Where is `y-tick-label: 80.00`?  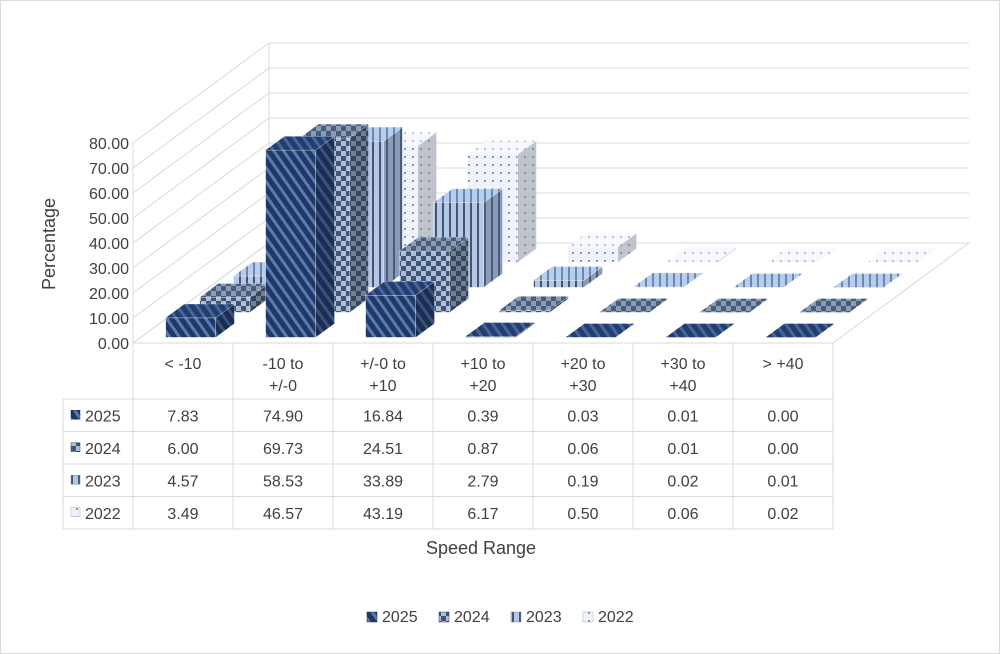
y-tick-label: 80.00 is located at coordinates (109, 144).